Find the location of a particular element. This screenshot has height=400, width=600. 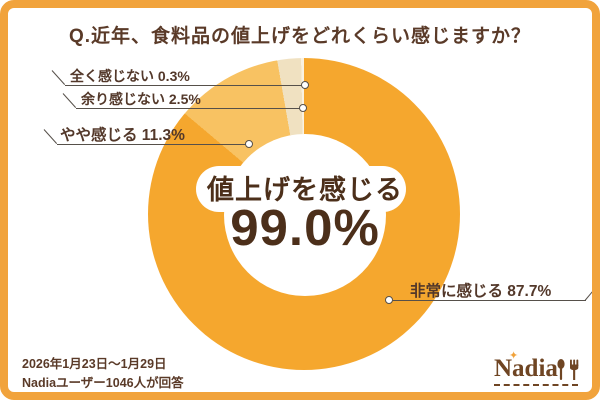

survey-respondents: Nadiaユーザー1046人が回答 is located at coordinates (103, 383).